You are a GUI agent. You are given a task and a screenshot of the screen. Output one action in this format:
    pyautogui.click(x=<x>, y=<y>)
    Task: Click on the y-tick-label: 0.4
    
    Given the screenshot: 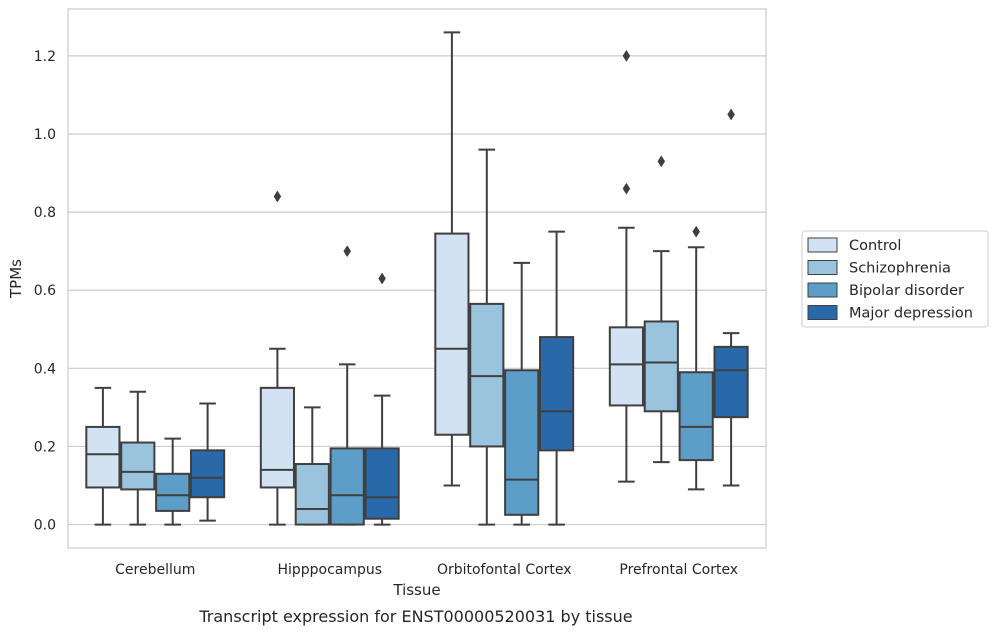 What is the action you would take?
    pyautogui.click(x=45, y=369)
    